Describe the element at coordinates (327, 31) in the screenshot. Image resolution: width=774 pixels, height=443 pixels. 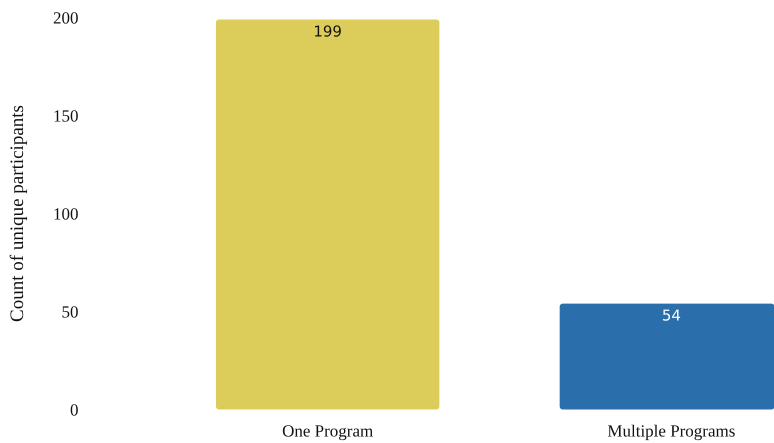
I see `data-label: 199` at that location.